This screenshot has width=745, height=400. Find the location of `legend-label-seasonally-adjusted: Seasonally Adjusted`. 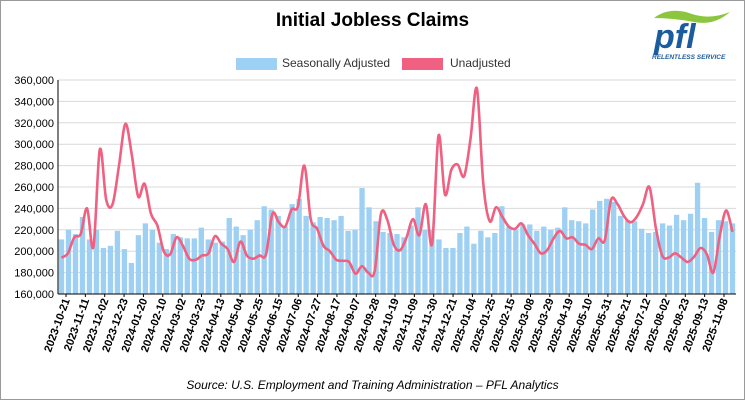

legend-label-seasonally-adjusted: Seasonally Adjusted is located at coordinates (336, 63).